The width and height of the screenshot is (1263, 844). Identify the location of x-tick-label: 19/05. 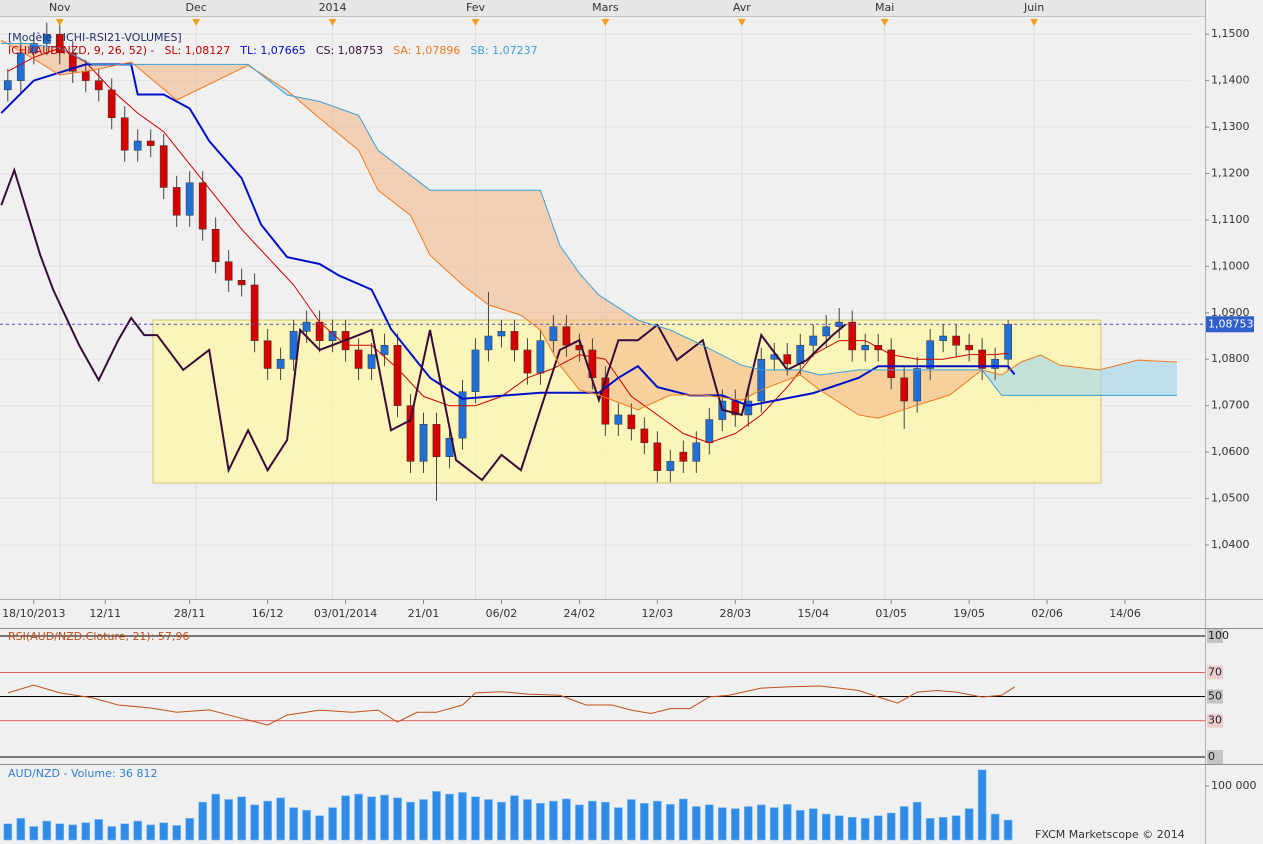
(969, 613).